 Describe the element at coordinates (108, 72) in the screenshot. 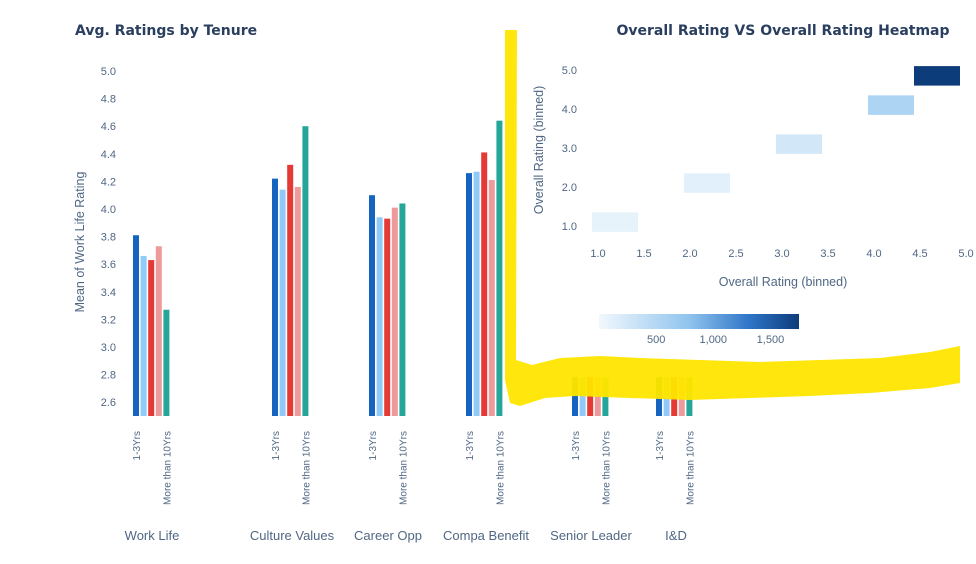

I see `bar-chart-y-tick-label: 5.0` at that location.